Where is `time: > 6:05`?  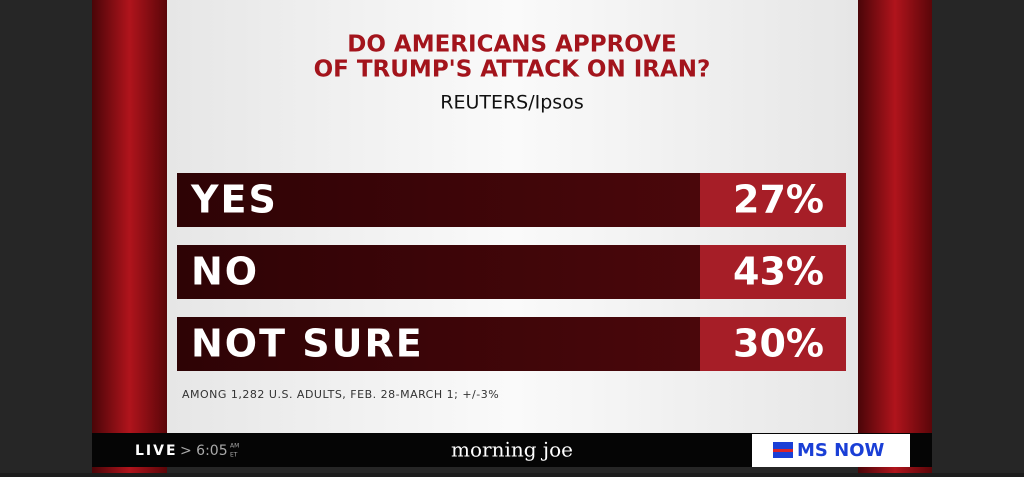 time: > 6:05 is located at coordinates (204, 451).